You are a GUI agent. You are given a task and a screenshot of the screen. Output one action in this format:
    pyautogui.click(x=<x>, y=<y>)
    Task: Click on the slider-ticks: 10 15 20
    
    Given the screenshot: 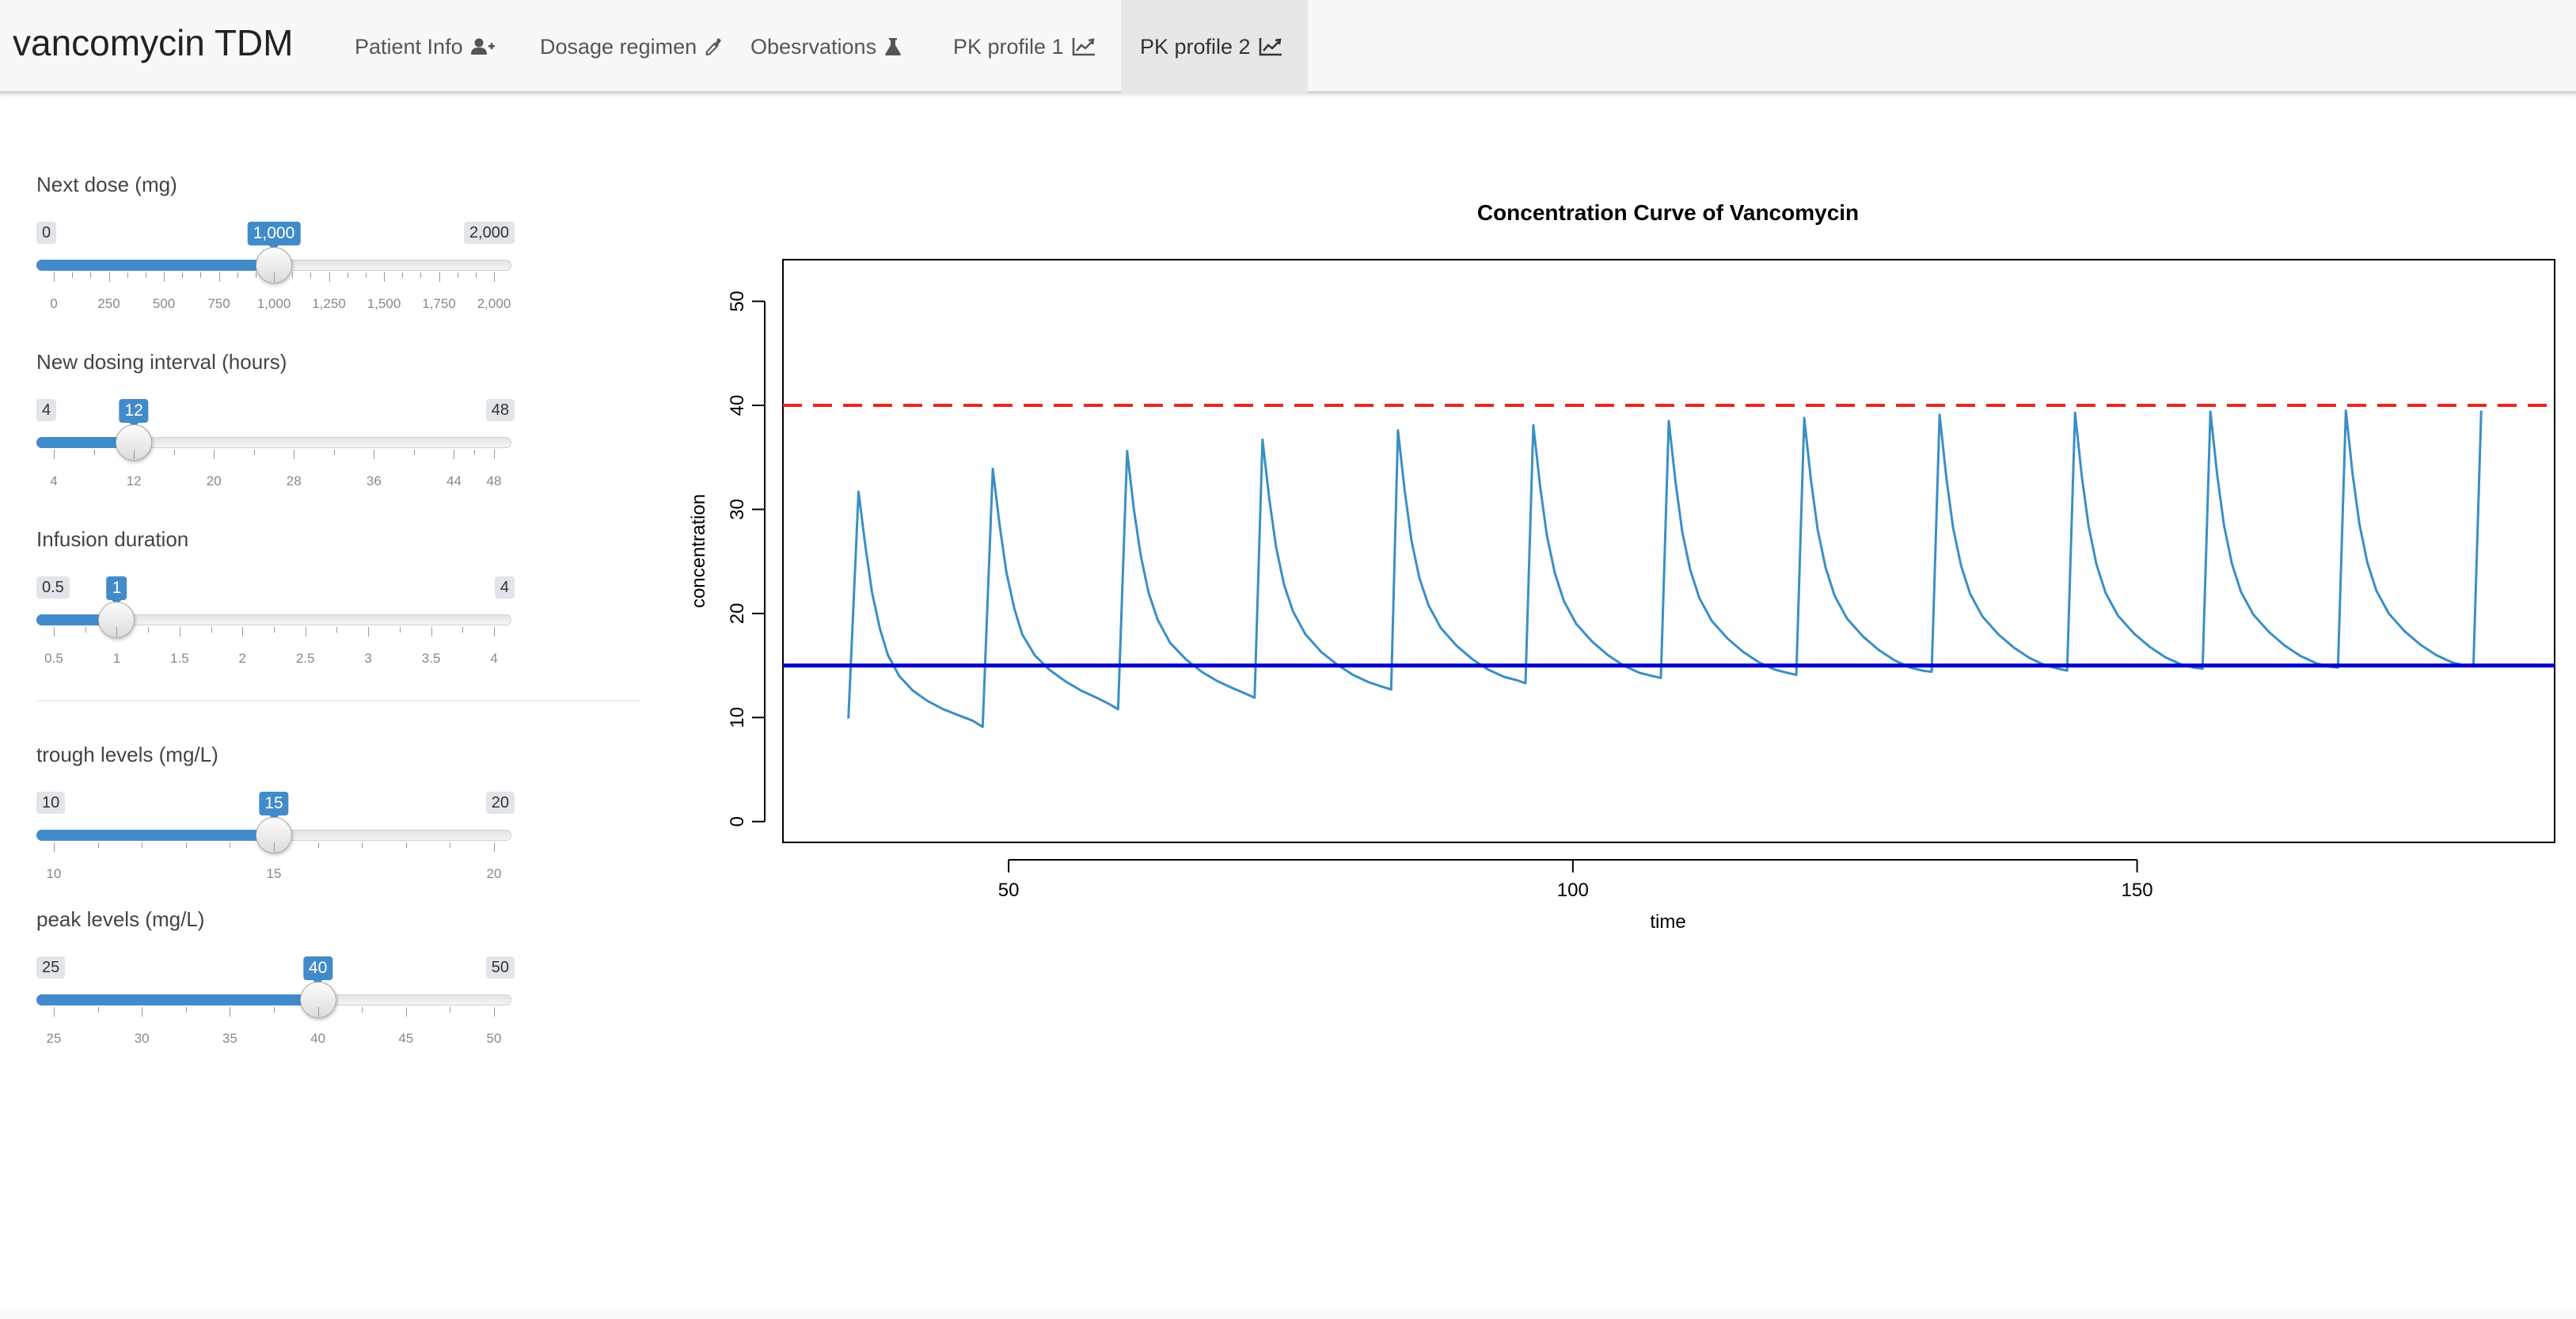 What is the action you would take?
    pyautogui.click(x=273, y=861)
    